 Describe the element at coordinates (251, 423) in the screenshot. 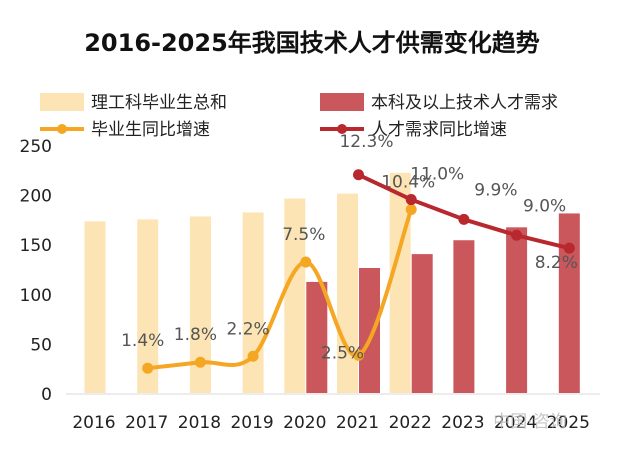

I see `x-tick-label: 2019` at that location.